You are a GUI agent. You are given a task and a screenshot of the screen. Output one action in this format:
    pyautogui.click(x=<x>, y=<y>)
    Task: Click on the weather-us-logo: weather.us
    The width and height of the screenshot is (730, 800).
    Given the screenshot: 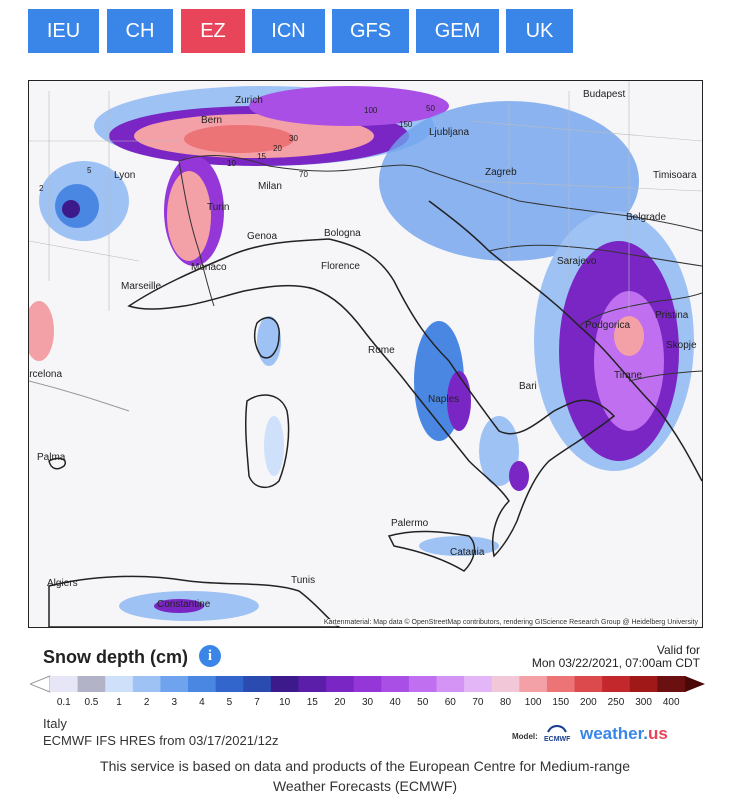 What is the action you would take?
    pyautogui.click(x=624, y=734)
    